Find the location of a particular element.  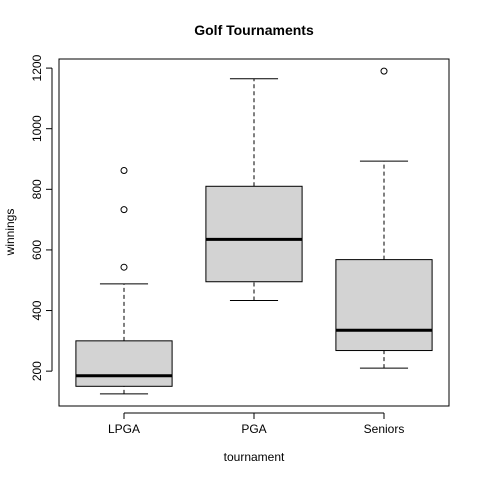

x-tick-label: LPGA is located at coordinates (124, 429).